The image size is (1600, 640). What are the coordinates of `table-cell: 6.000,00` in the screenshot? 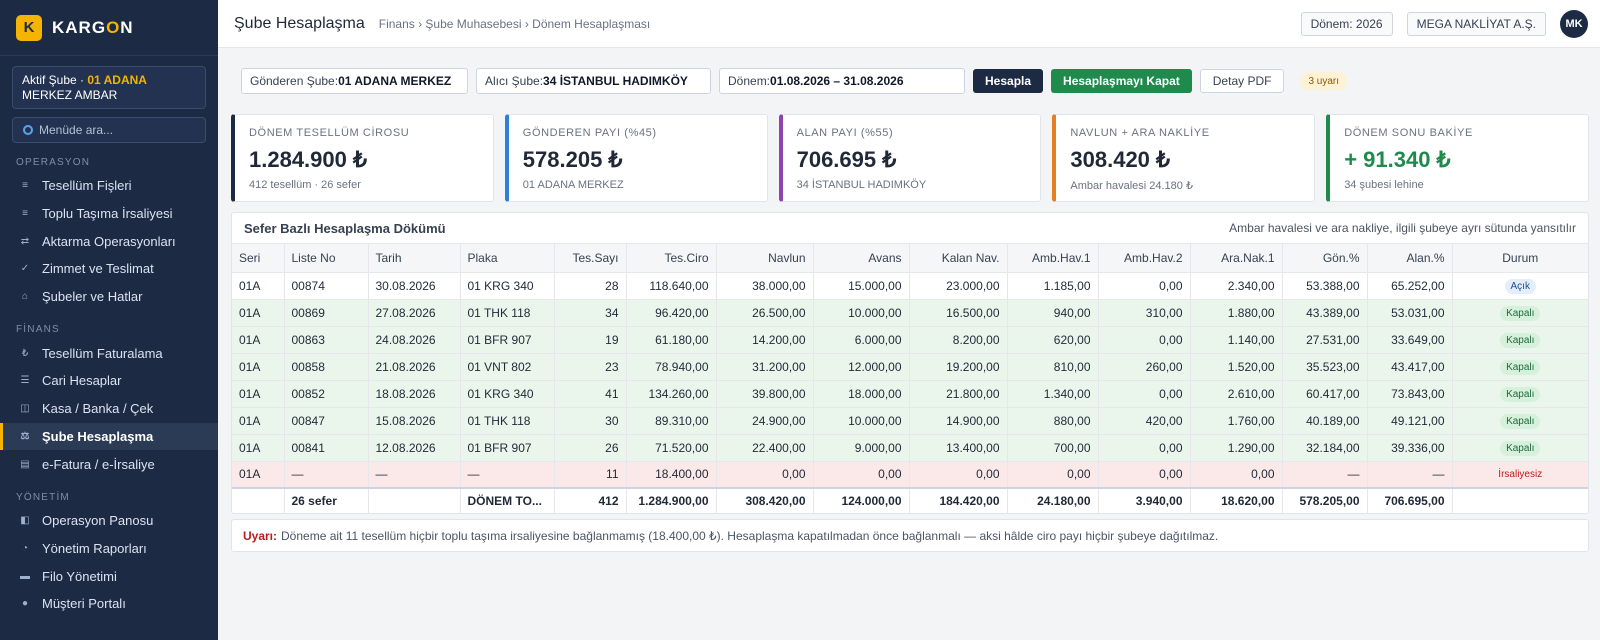 It's located at (861, 340).